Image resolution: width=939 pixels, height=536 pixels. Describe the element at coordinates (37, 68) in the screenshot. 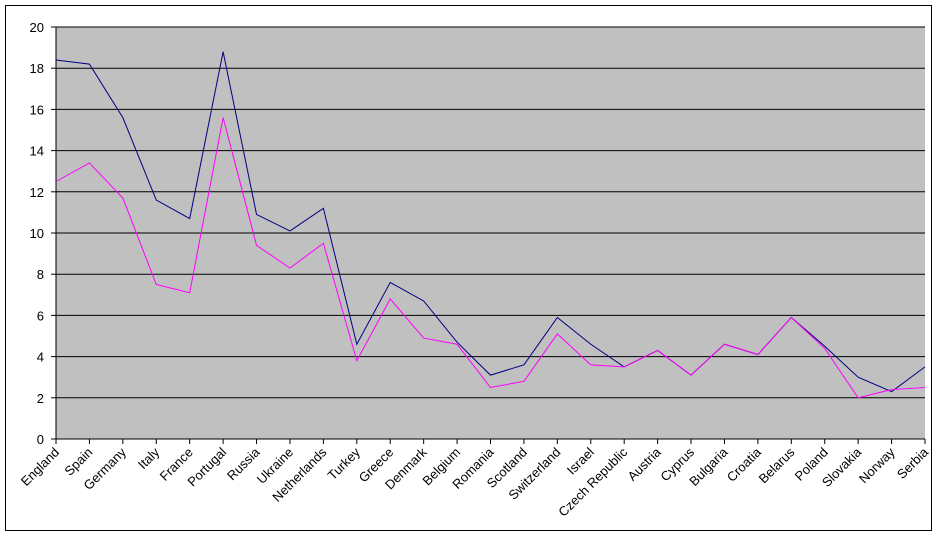

I see `y-tick-label: 18` at that location.